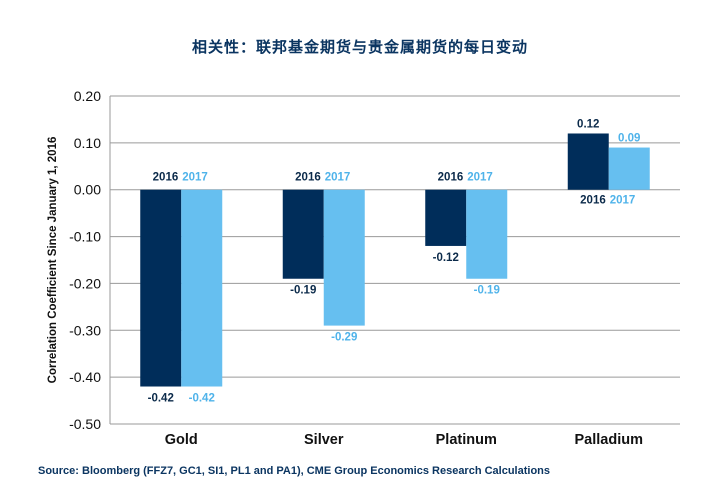 This screenshot has width=720, height=500. What do you see at coordinates (161, 399) in the screenshot?
I see `data-label-2016: -0.42` at bounding box center [161, 399].